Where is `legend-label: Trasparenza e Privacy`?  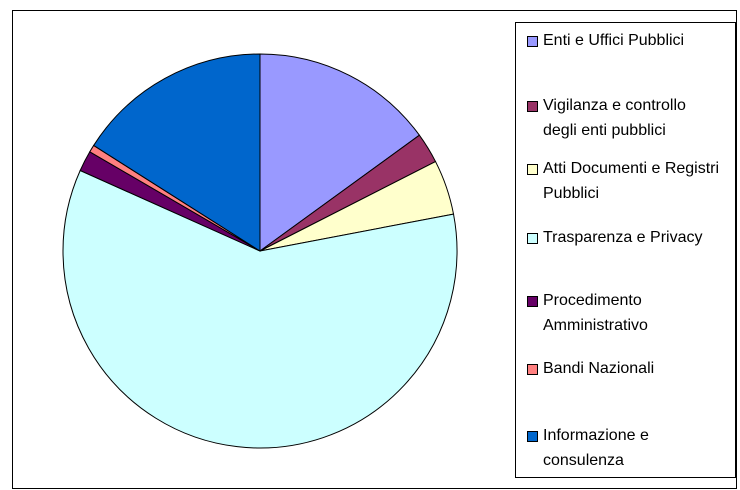
legend-label: Trasparenza e Privacy is located at coordinates (623, 237).